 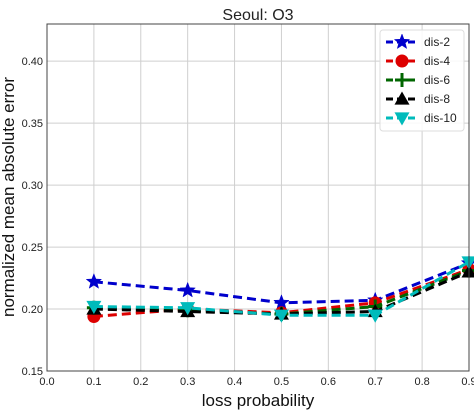 What do you see at coordinates (257, 15) in the screenshot?
I see `chart-title: Seoul: O3` at bounding box center [257, 15].